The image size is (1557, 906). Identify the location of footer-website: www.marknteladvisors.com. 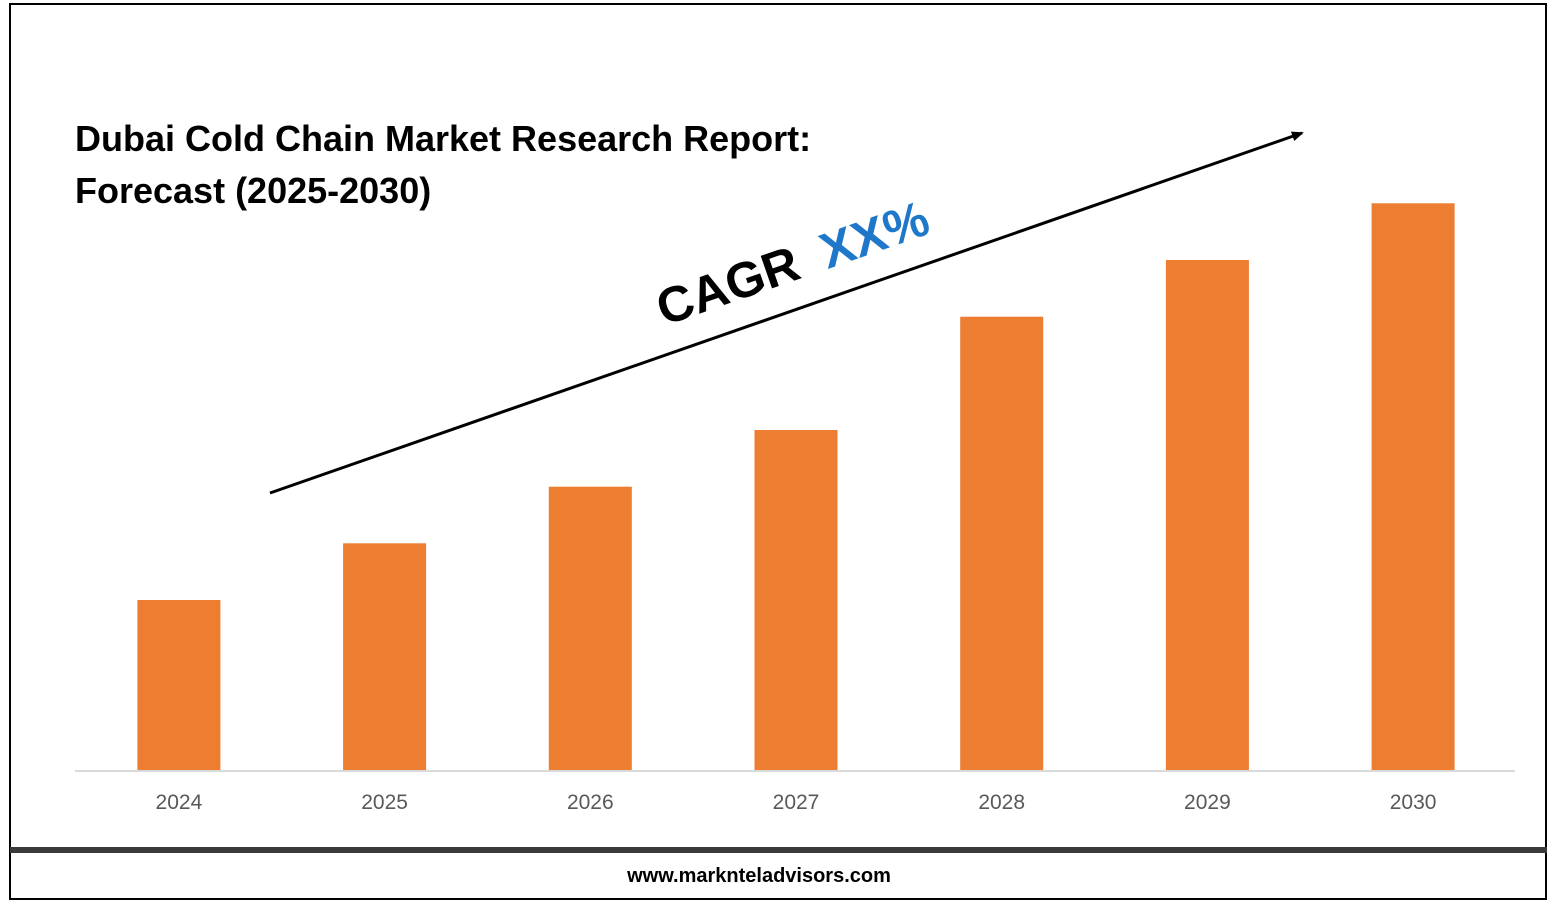
(758, 876).